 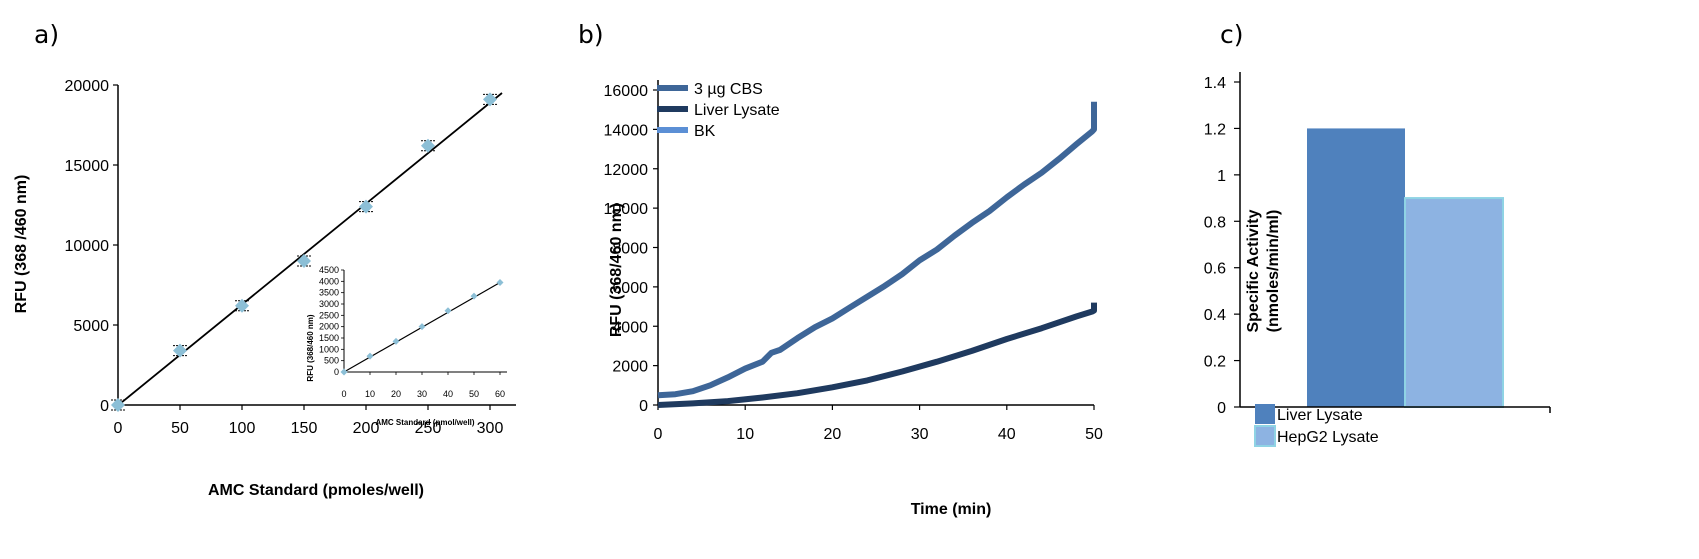 I want to click on chart-c-y-tick-label: 0, so click(x=1221, y=408).